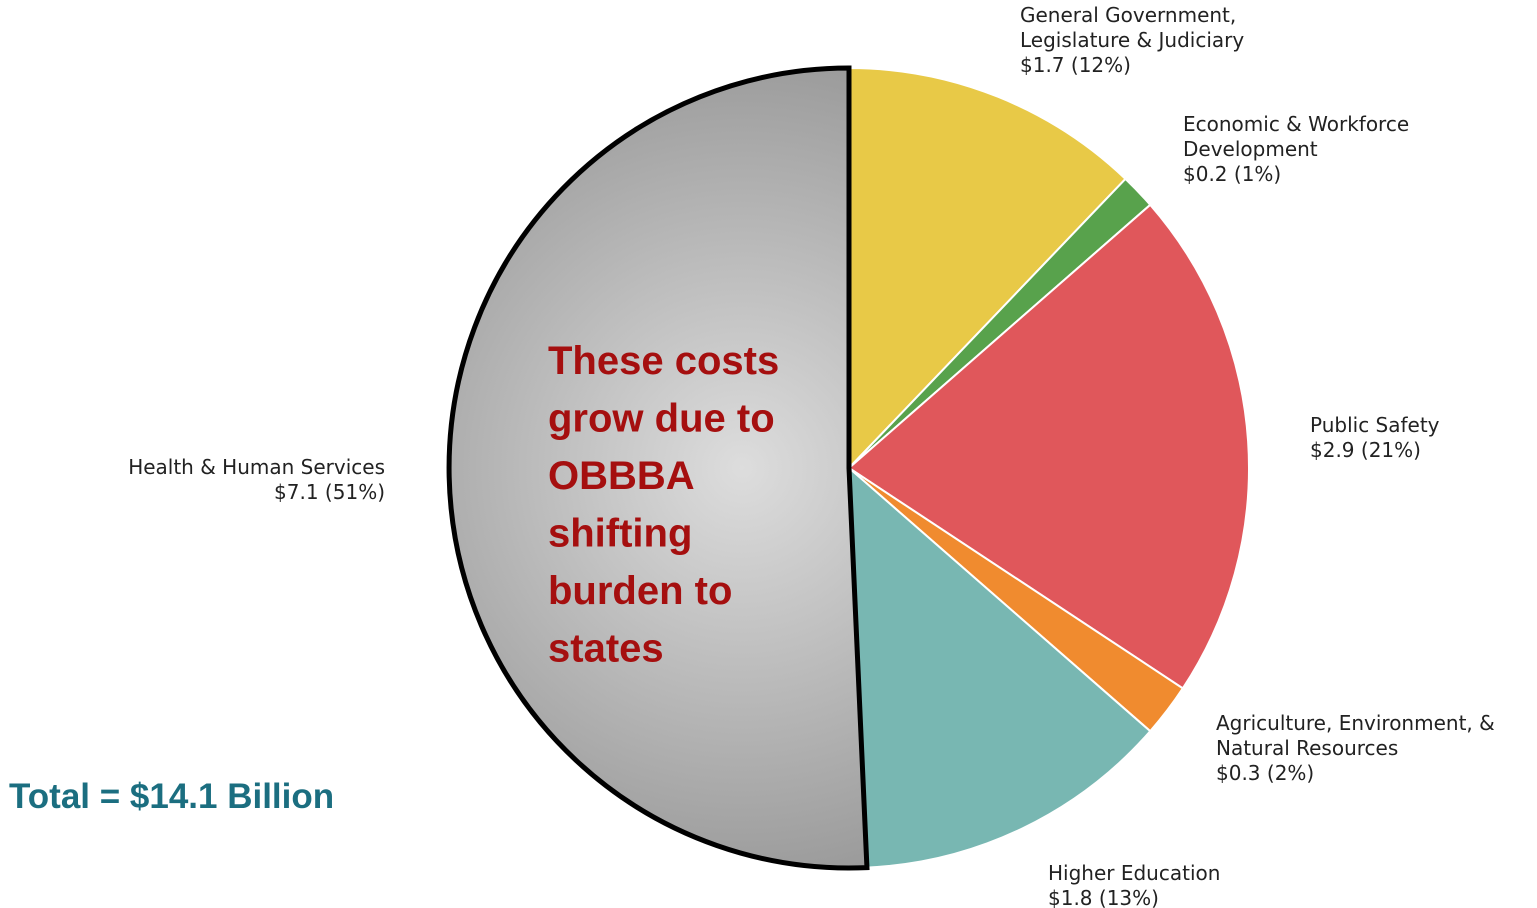  I want to click on callout-line: states, so click(606, 649).